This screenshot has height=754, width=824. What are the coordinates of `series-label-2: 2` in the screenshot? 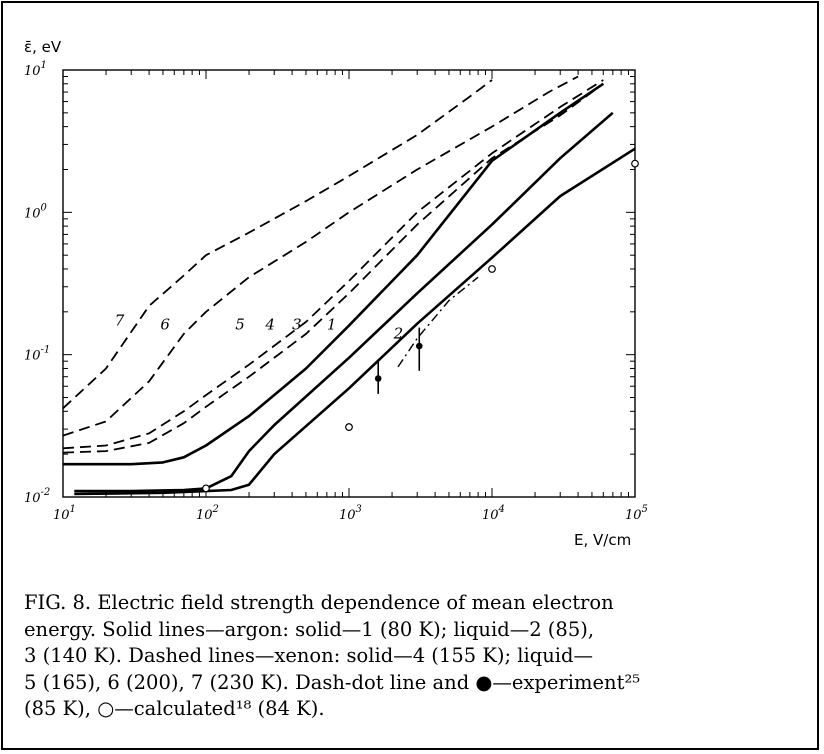 It's located at (398, 333).